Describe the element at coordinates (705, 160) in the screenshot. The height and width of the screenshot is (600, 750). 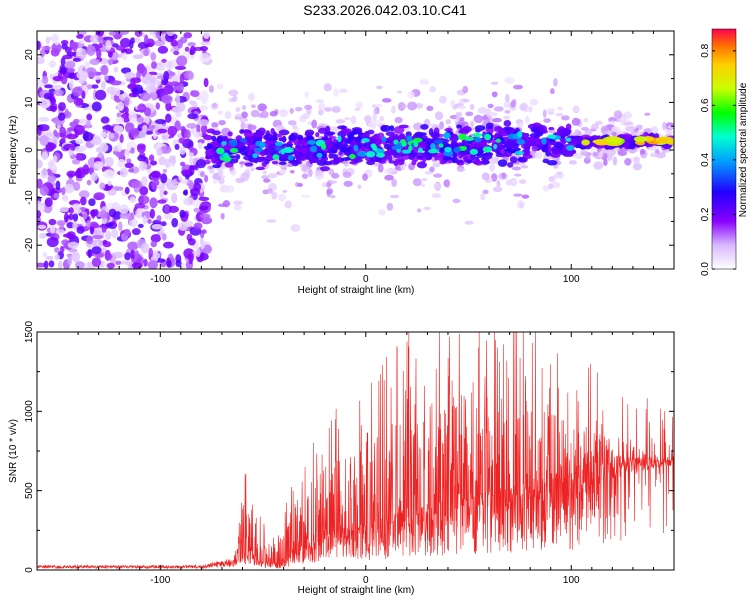
I see `colorbar-tick-label: 0.4` at that location.